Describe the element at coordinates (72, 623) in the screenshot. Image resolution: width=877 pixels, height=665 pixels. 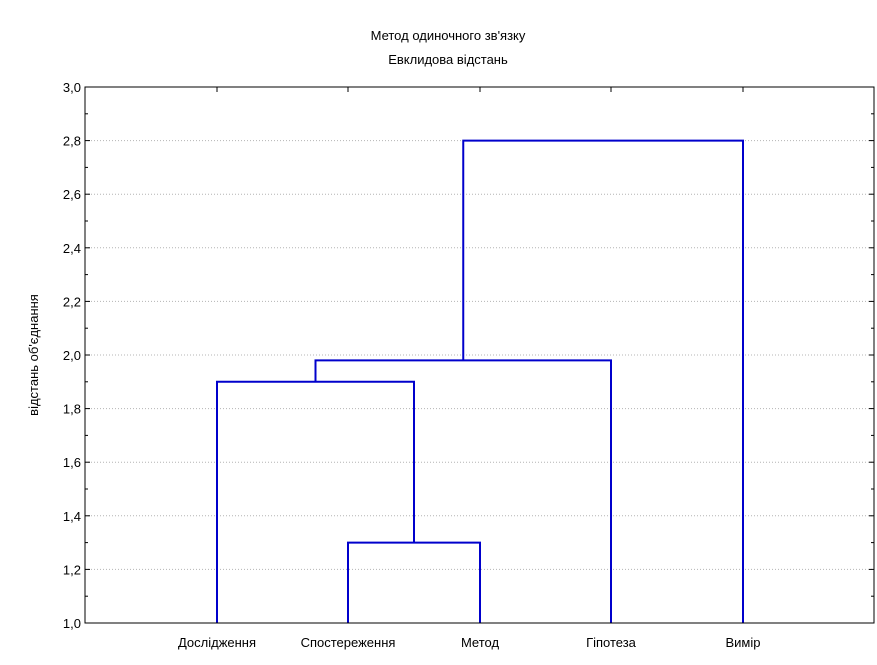
I see `y-tick-label: 1,0` at that location.